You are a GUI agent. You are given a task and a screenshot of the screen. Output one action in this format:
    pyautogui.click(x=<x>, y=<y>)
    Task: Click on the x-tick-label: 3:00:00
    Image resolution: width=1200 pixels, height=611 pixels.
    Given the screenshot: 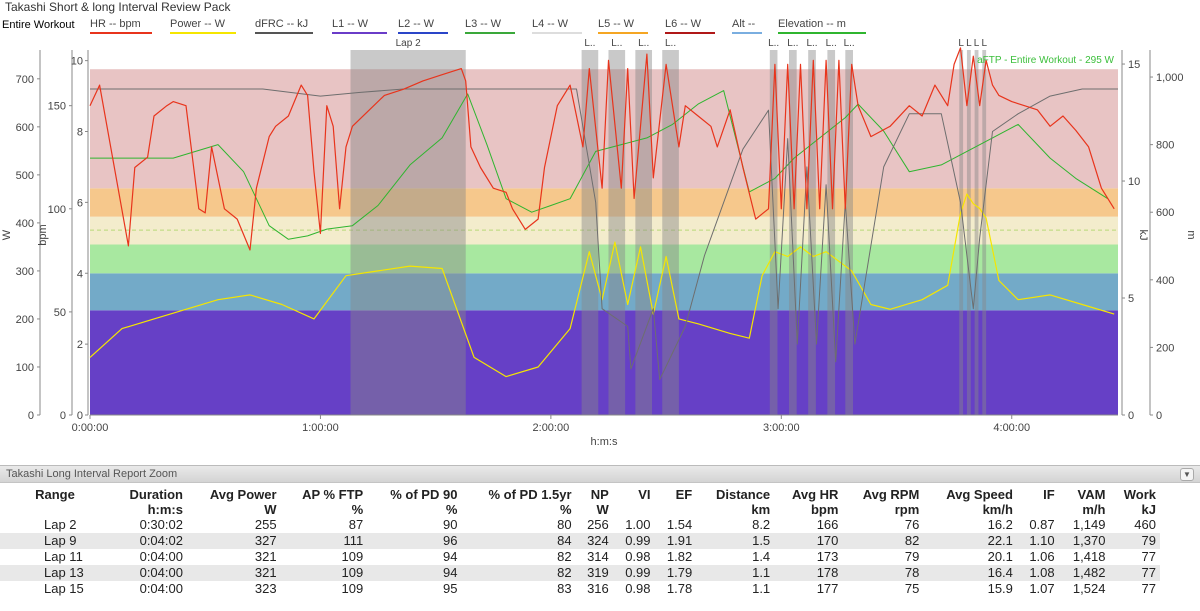 What is the action you would take?
    pyautogui.click(x=781, y=428)
    